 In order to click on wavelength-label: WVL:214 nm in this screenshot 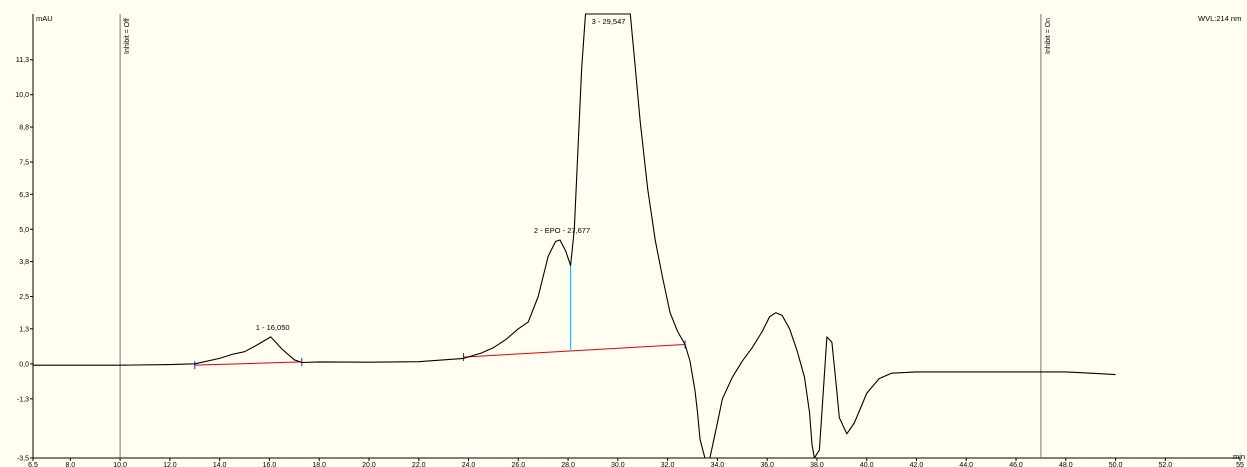, I will do `click(1219, 18)`.